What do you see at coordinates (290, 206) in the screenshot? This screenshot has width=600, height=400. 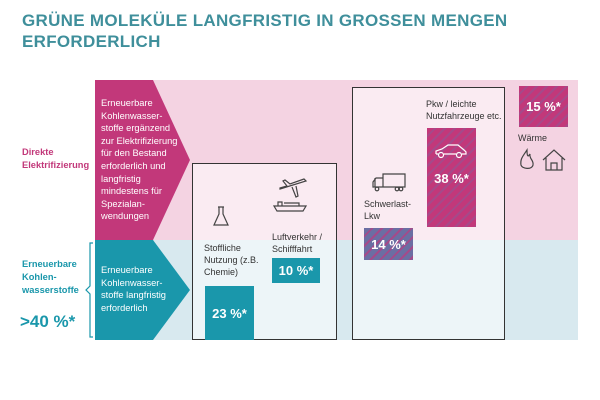 I see `ship-icon` at bounding box center [290, 206].